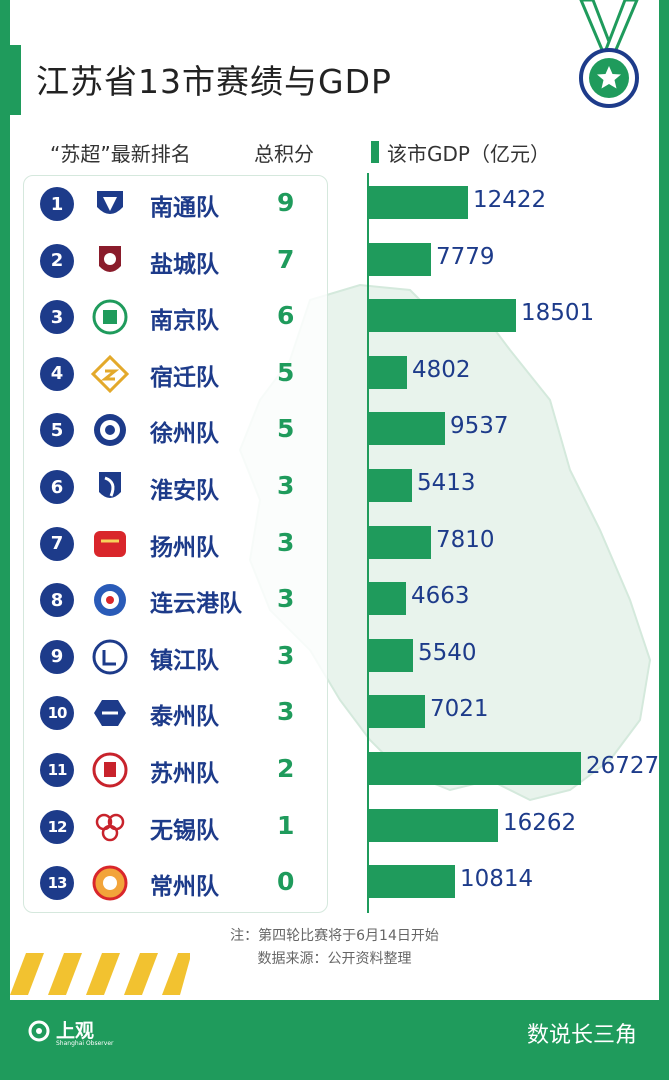  Describe the element at coordinates (57, 543) in the screenshot. I see `rank-badge: 7` at that location.